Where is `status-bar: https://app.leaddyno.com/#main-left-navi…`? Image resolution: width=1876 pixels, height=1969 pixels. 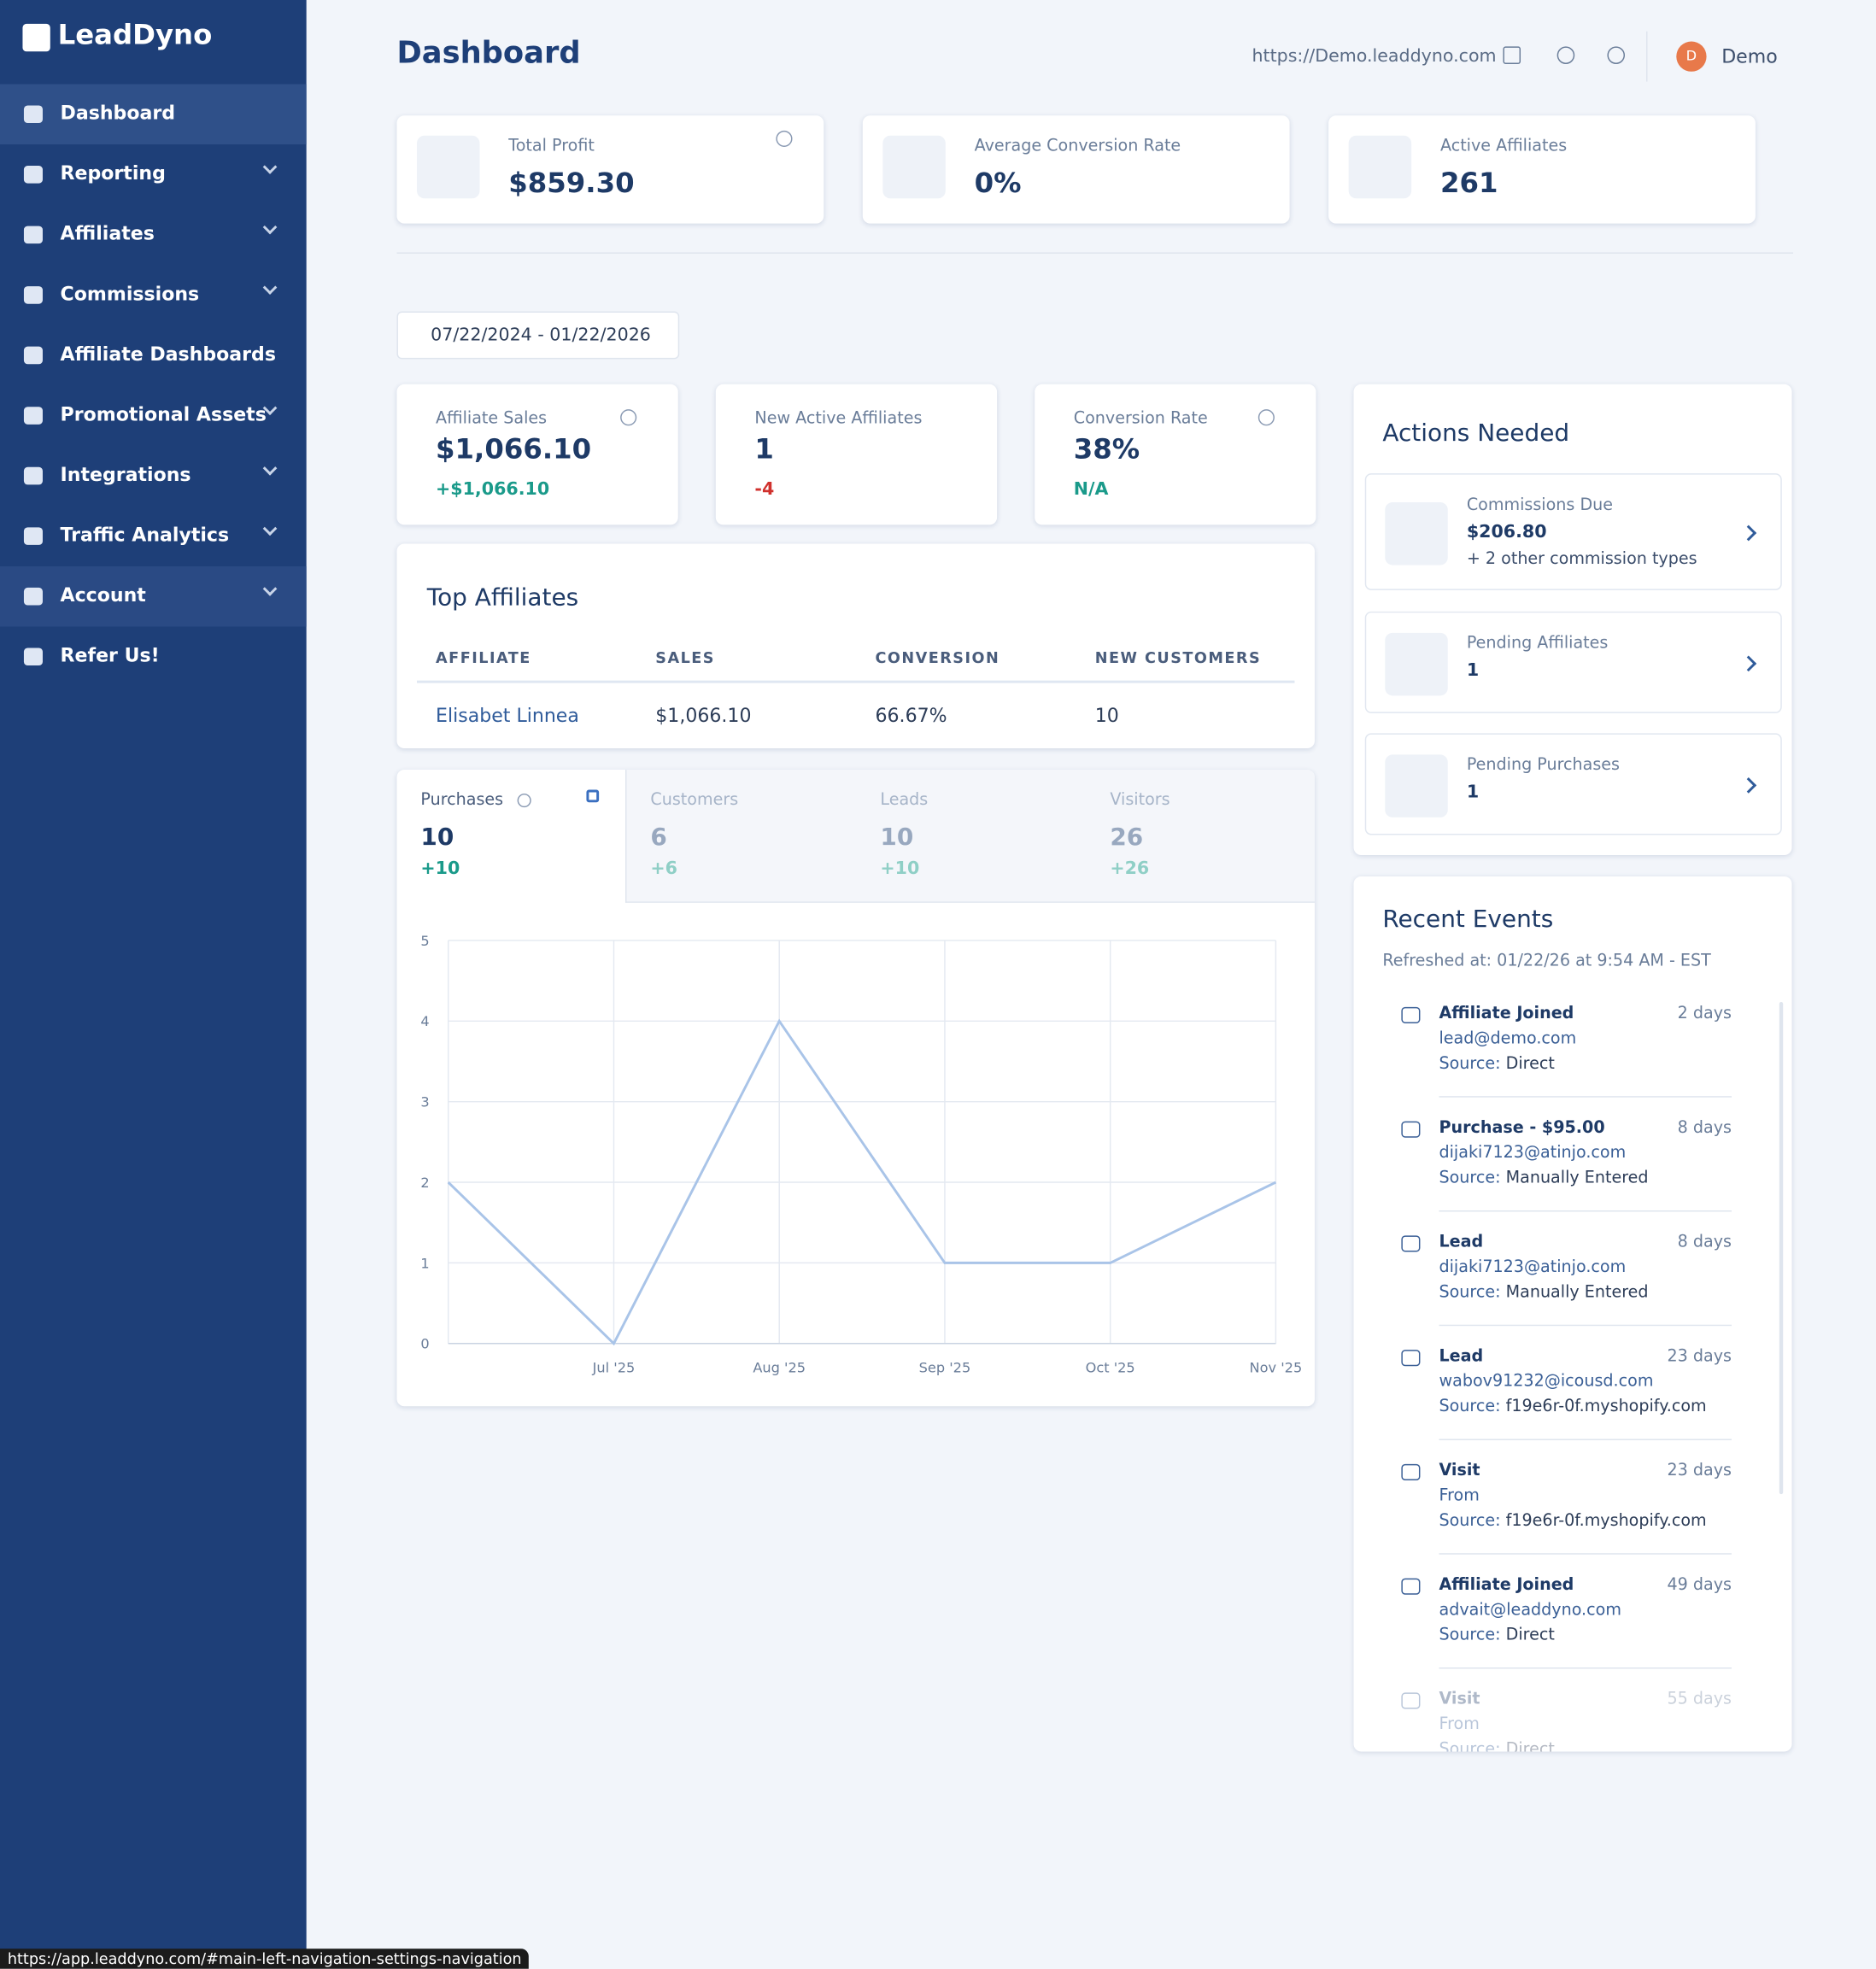 status-bar: https://app.leaddyno.com/#main-left-navi… is located at coordinates (265, 1958).